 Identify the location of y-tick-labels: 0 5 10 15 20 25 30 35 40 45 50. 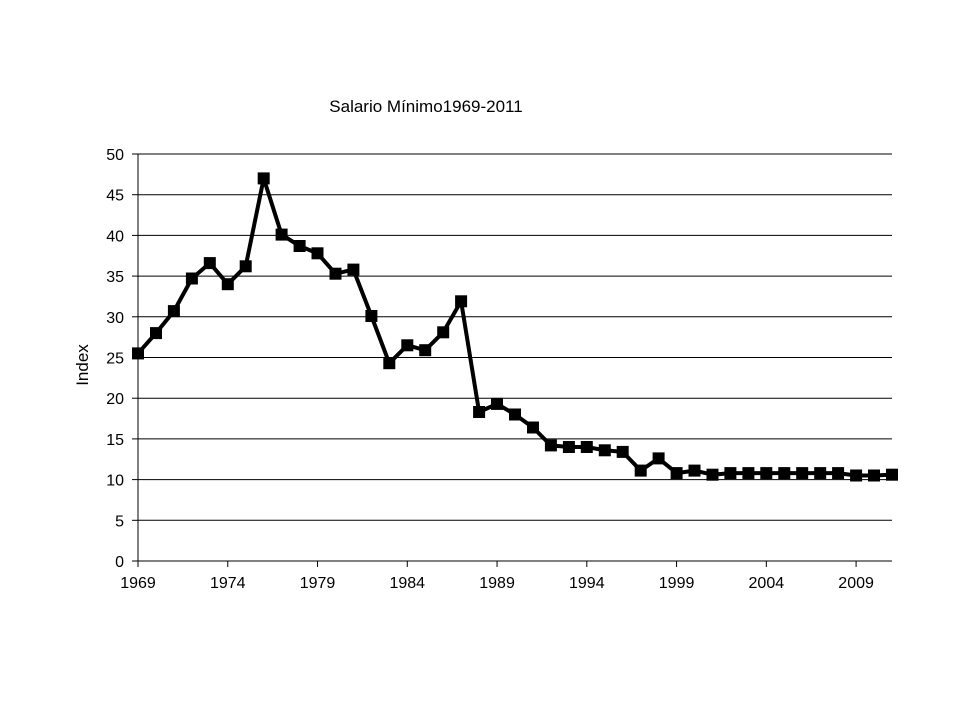
(115, 359).